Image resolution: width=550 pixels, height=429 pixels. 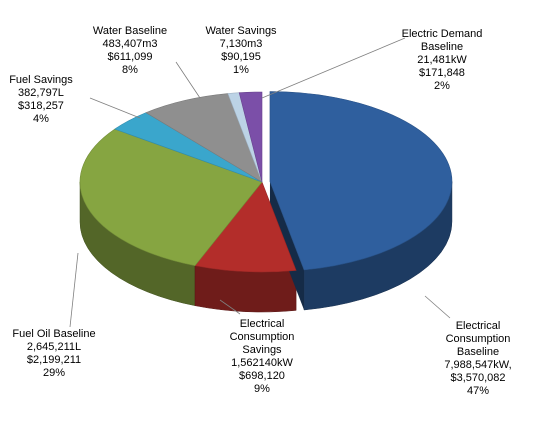 What do you see at coordinates (74, 290) in the screenshot?
I see `leader-line-fuel_base` at bounding box center [74, 290].